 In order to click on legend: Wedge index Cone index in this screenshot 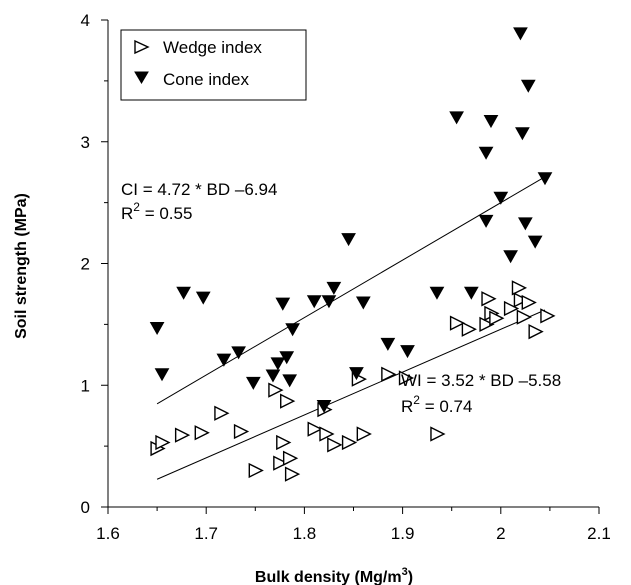, I will do `click(213, 65)`.